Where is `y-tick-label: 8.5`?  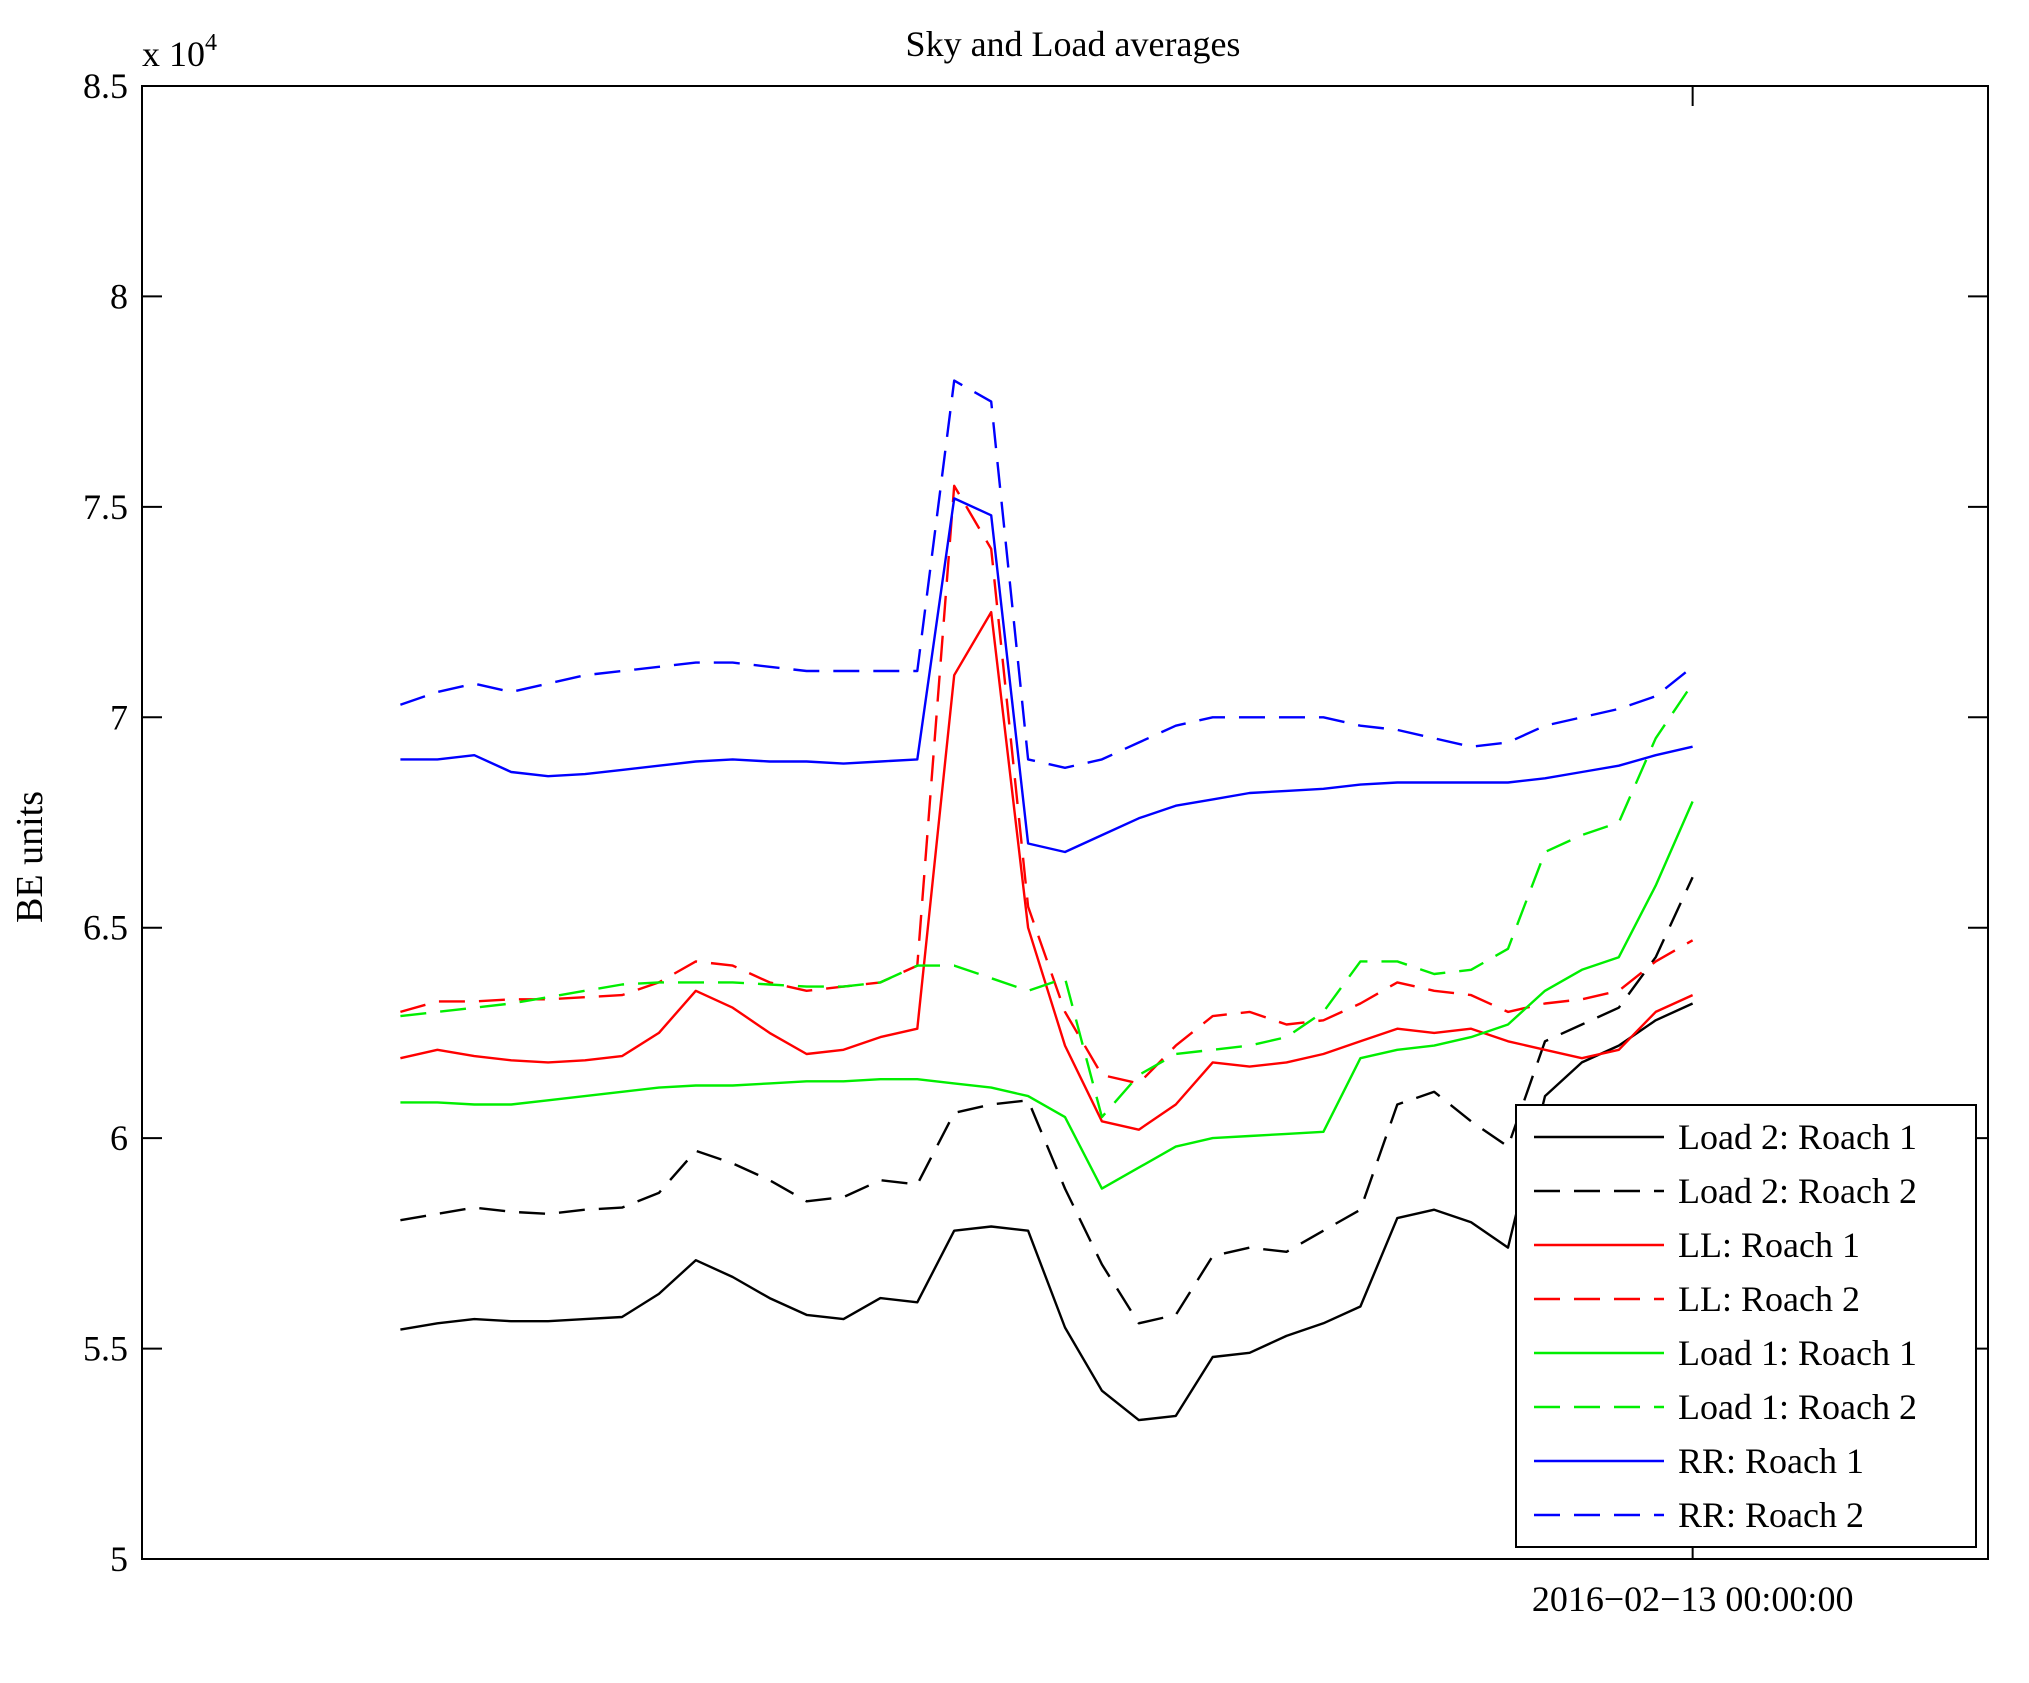 y-tick-label: 8.5 is located at coordinates (105, 86).